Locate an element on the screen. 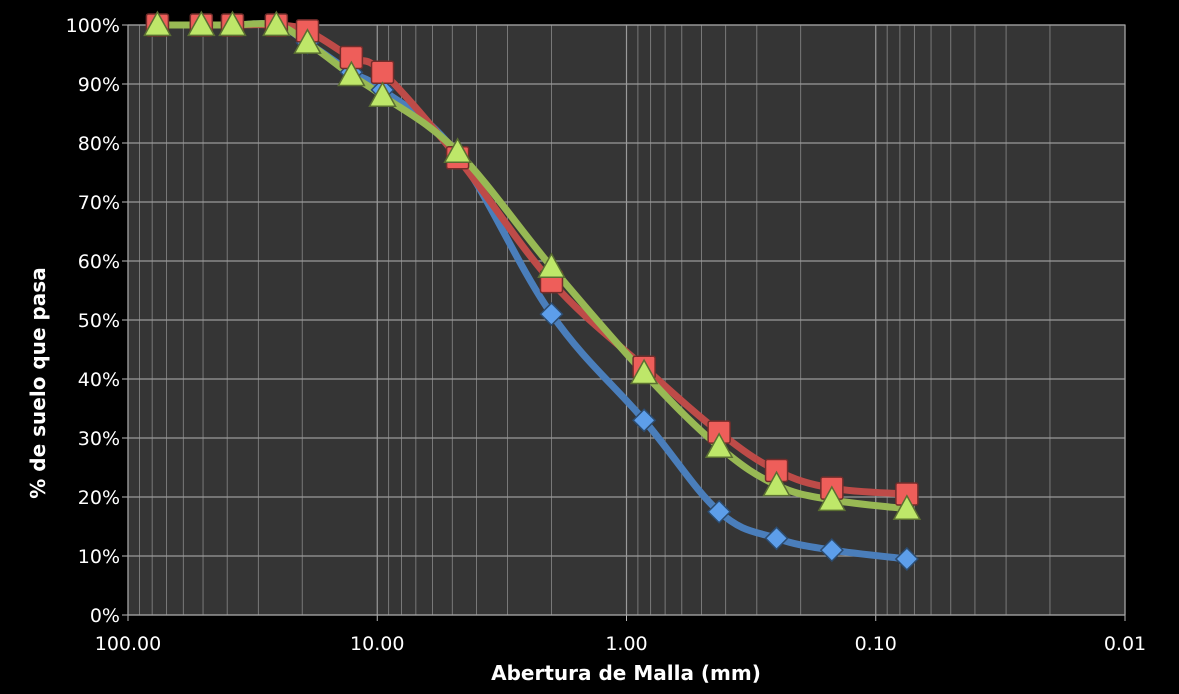 Image resolution: width=1179 pixels, height=694 pixels. series-2-marker is located at coordinates (382, 72).